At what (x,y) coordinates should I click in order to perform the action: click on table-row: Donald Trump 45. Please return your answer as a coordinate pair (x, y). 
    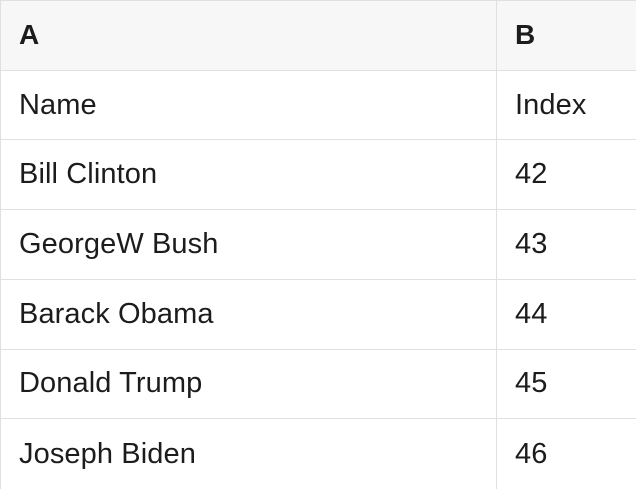
    Looking at the image, I should click on (318, 384).